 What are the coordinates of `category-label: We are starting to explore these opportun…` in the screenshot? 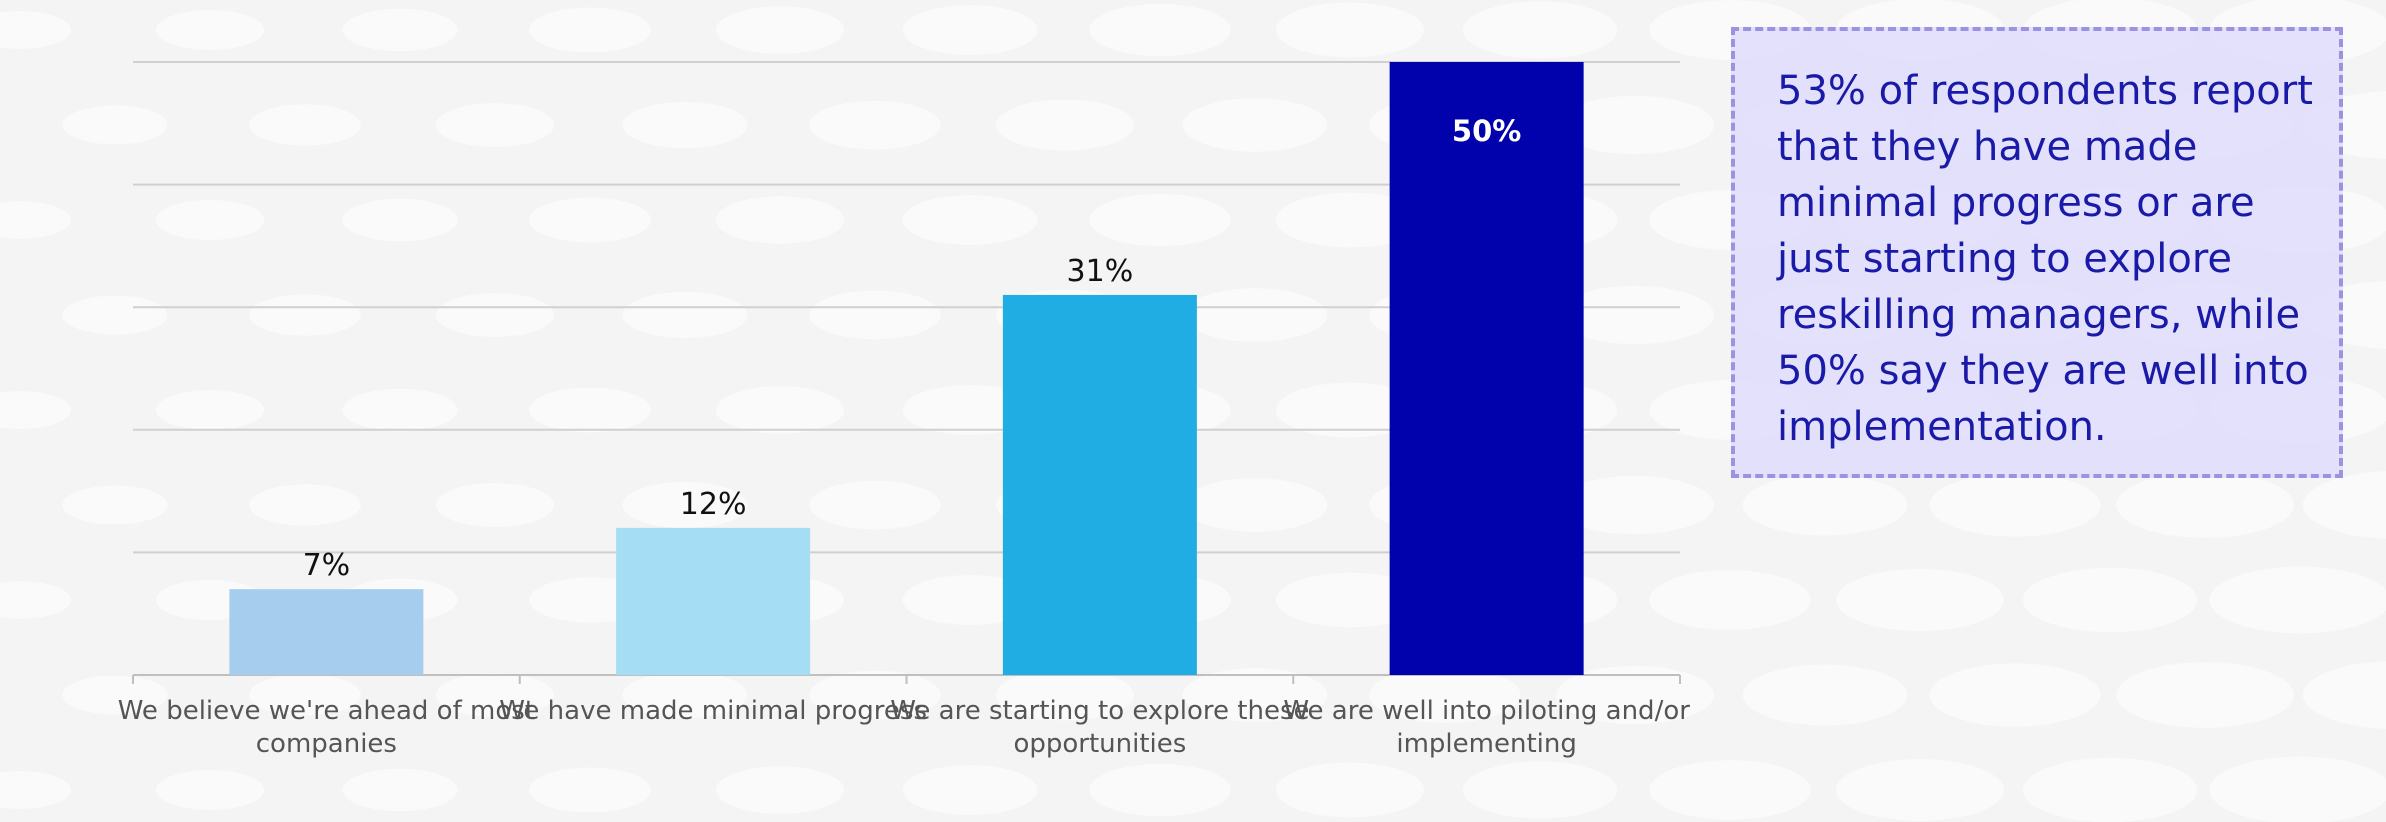 It's located at (1099, 727).